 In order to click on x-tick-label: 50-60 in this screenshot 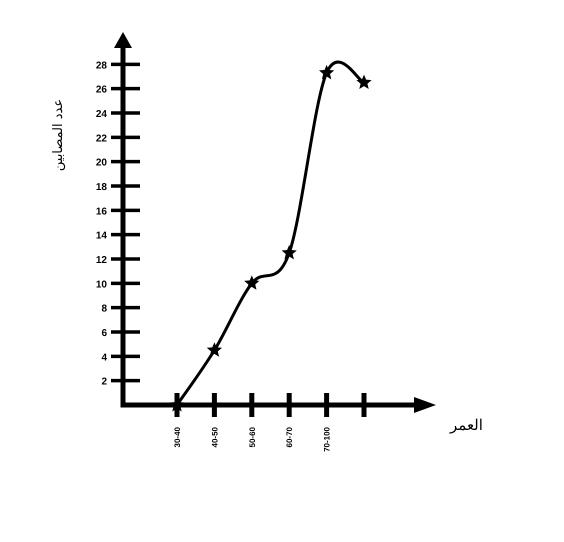, I will do `click(252, 437)`.